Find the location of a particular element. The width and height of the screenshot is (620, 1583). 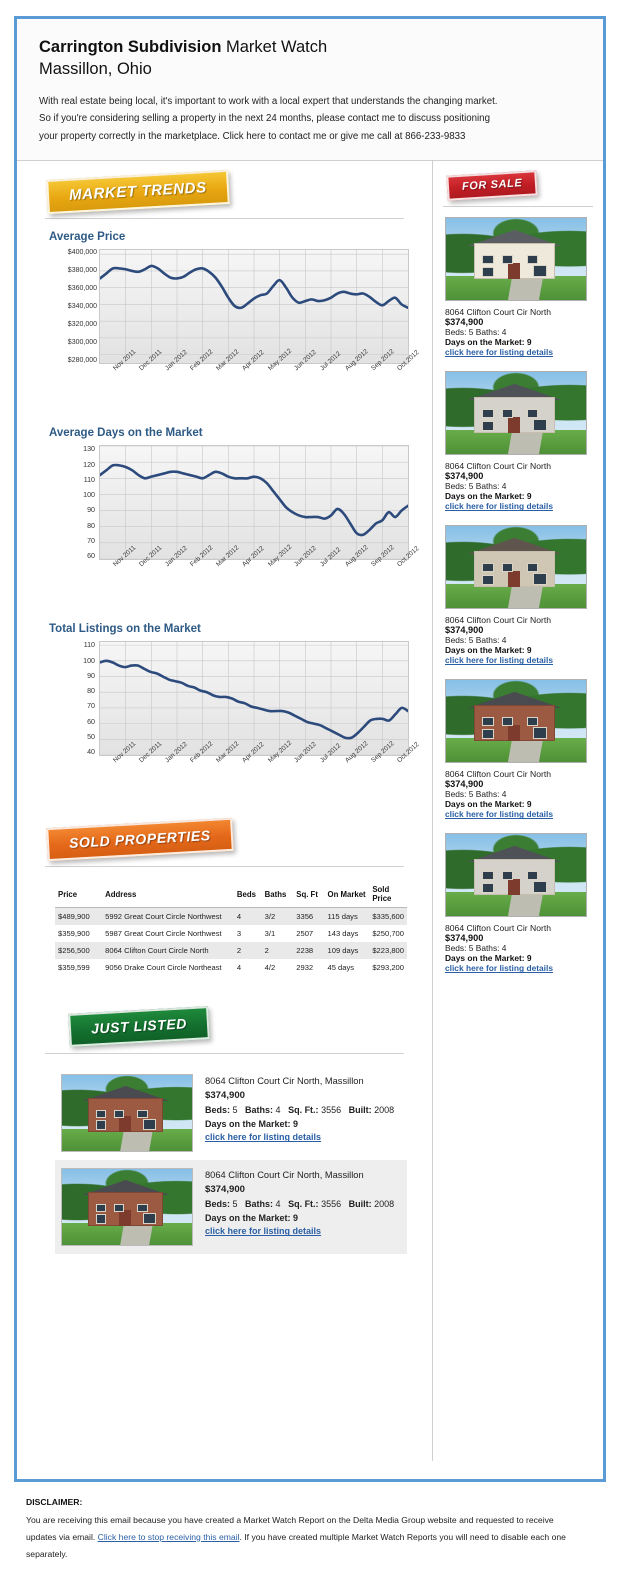

cell-sqft: 3356 is located at coordinates (309, 916).